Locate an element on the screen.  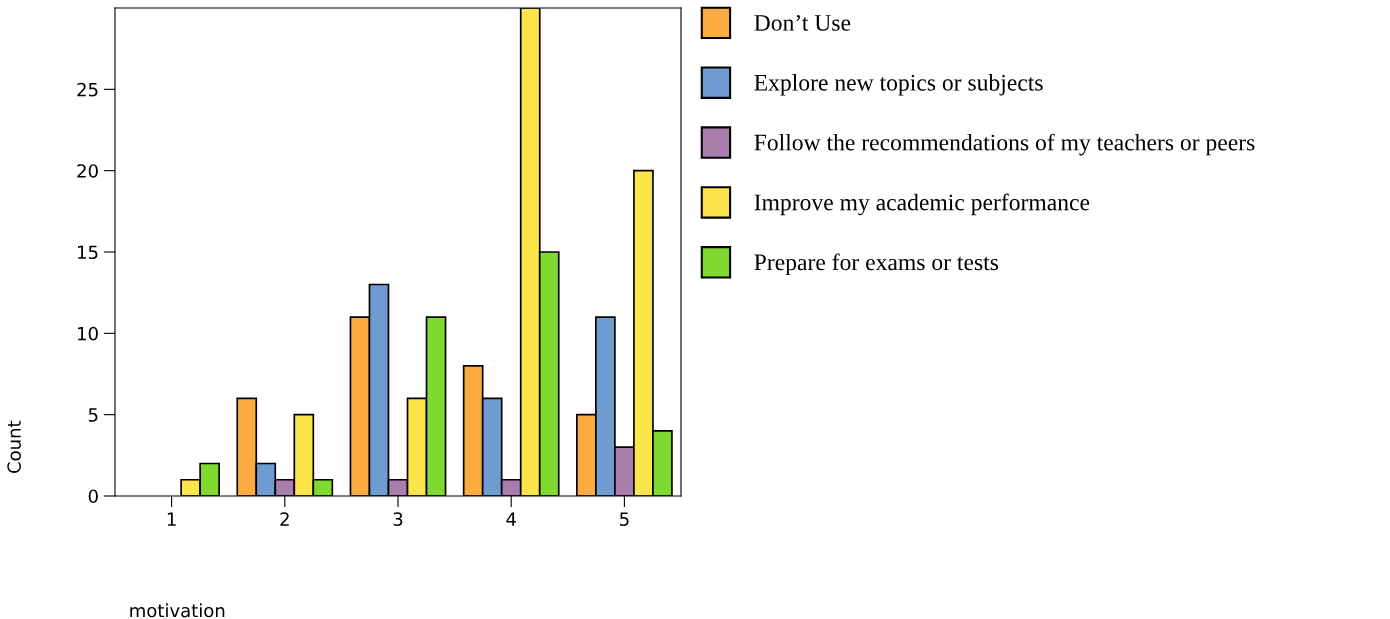
legend-label: Improve my academic performance is located at coordinates (922, 204).